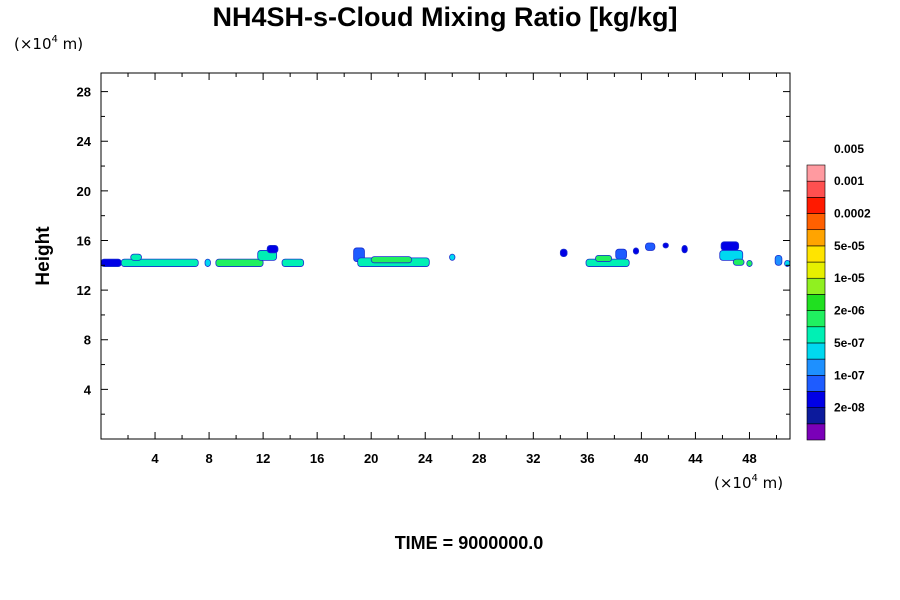 This screenshot has height=600, width=900. Describe the element at coordinates (852, 214) in the screenshot. I see `colorbar-label: 0.0002` at that location.